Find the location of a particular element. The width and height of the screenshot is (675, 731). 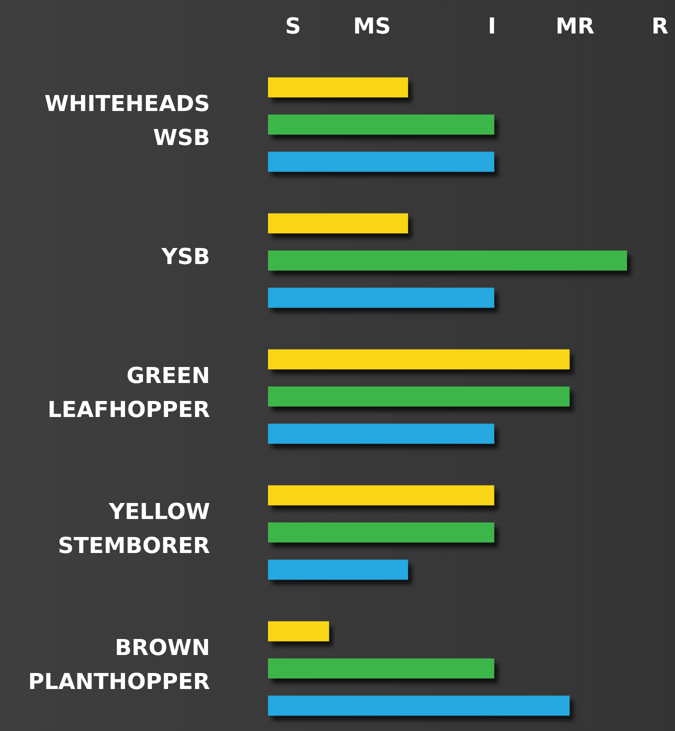

y-tick-label: BROWN PLANTHOPPER is located at coordinates (119, 666).